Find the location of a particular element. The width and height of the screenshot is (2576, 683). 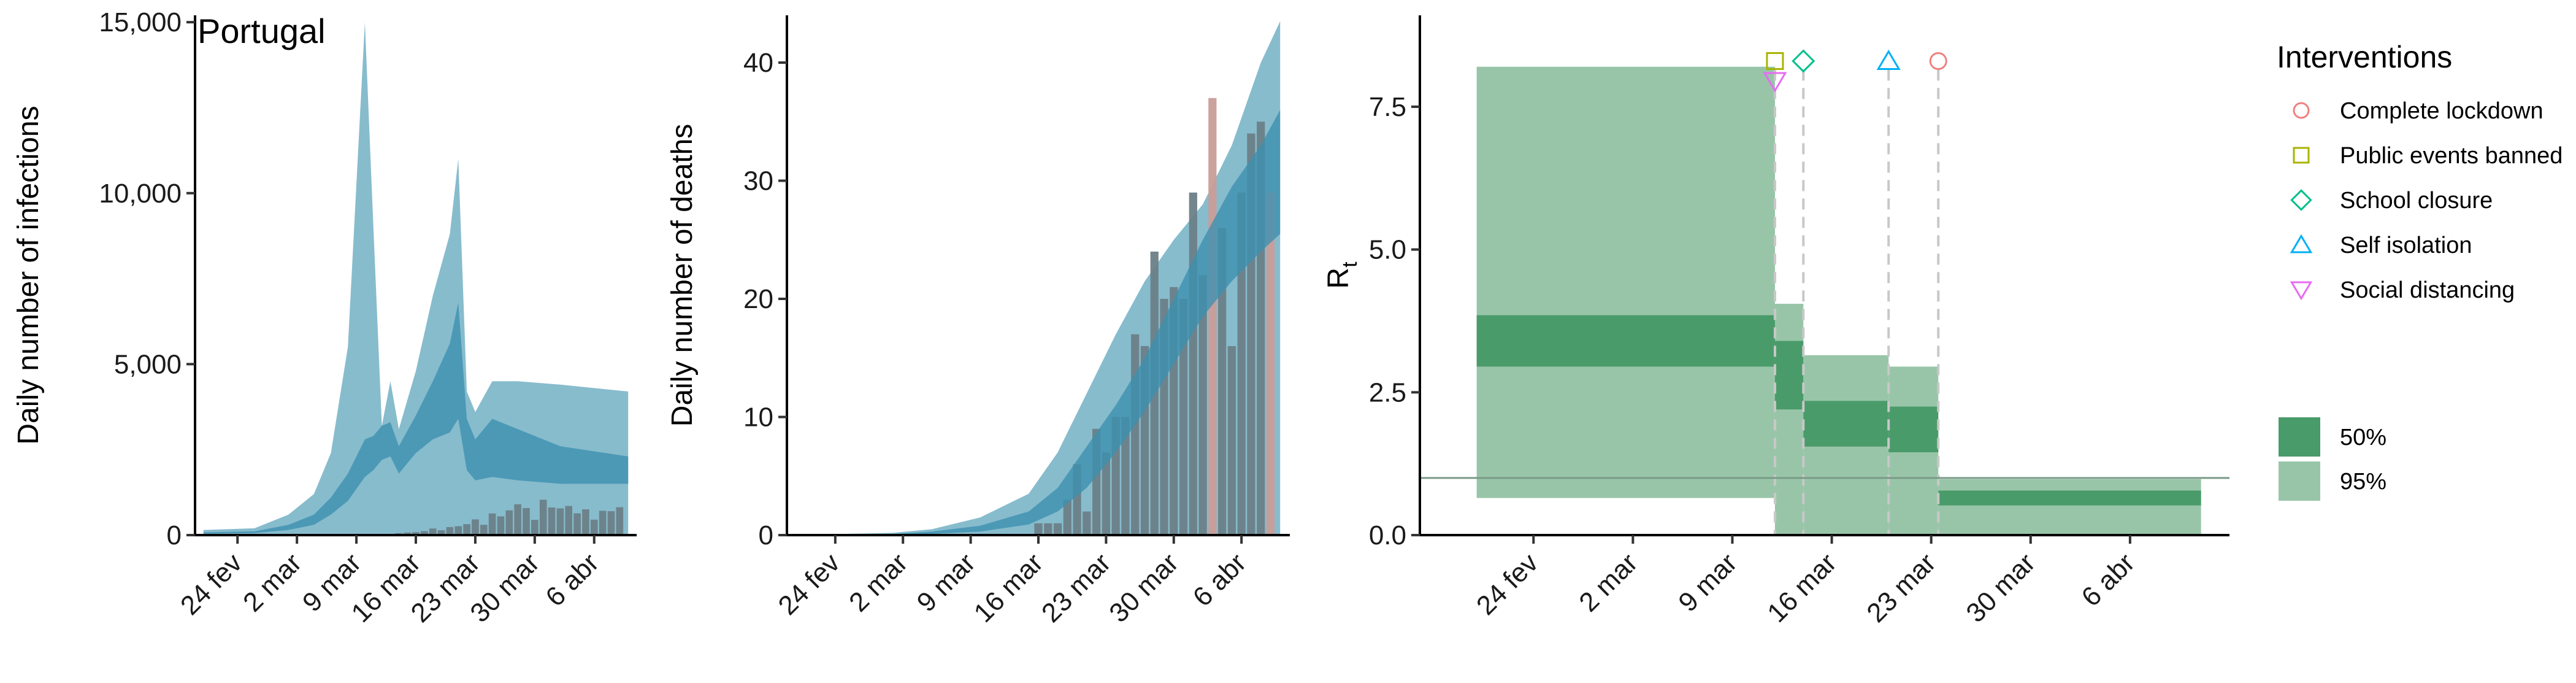

deaths-ci50-band is located at coordinates (1038, 322).